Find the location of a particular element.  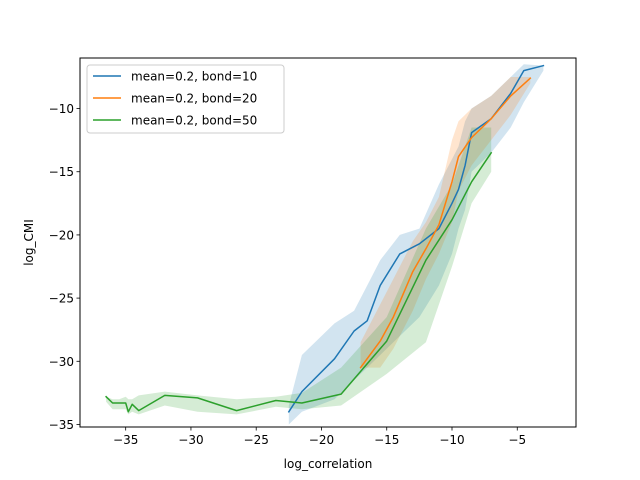

legend-label-3: mean=0.2, bond=50 is located at coordinates (194, 121).